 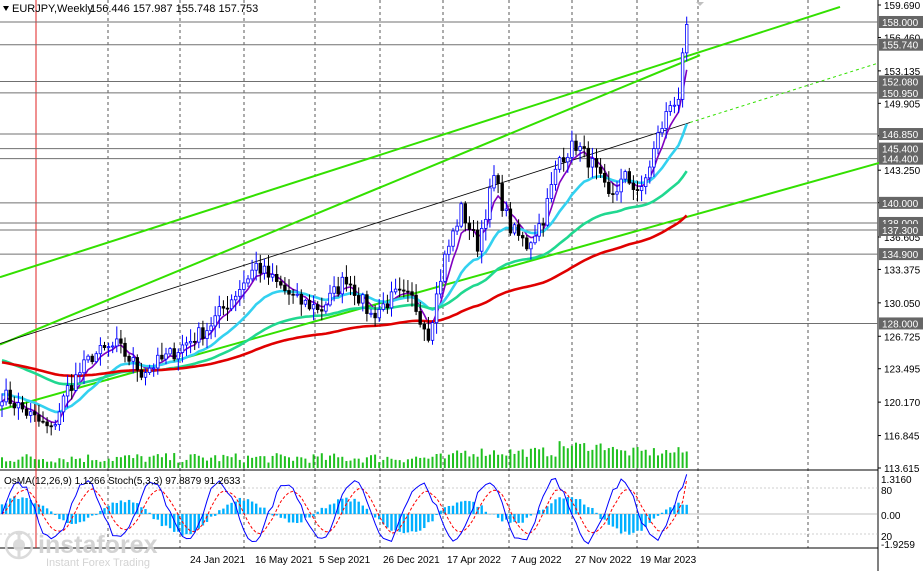 What do you see at coordinates (411, 560) in the screenshot?
I see `time-label: 26 Dec 2021` at bounding box center [411, 560].